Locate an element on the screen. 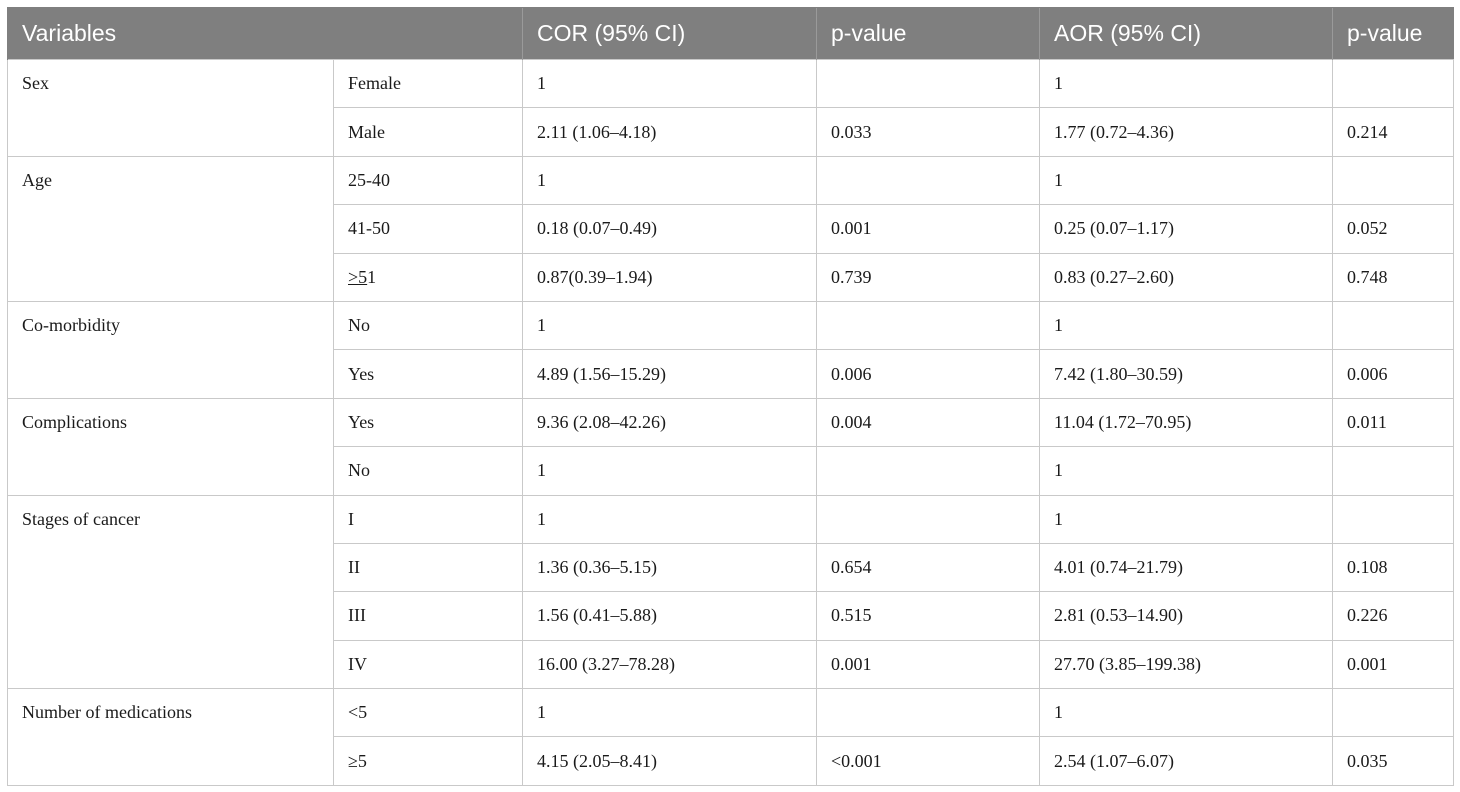 The height and width of the screenshot is (792, 1460). category-cell: I is located at coordinates (428, 519).